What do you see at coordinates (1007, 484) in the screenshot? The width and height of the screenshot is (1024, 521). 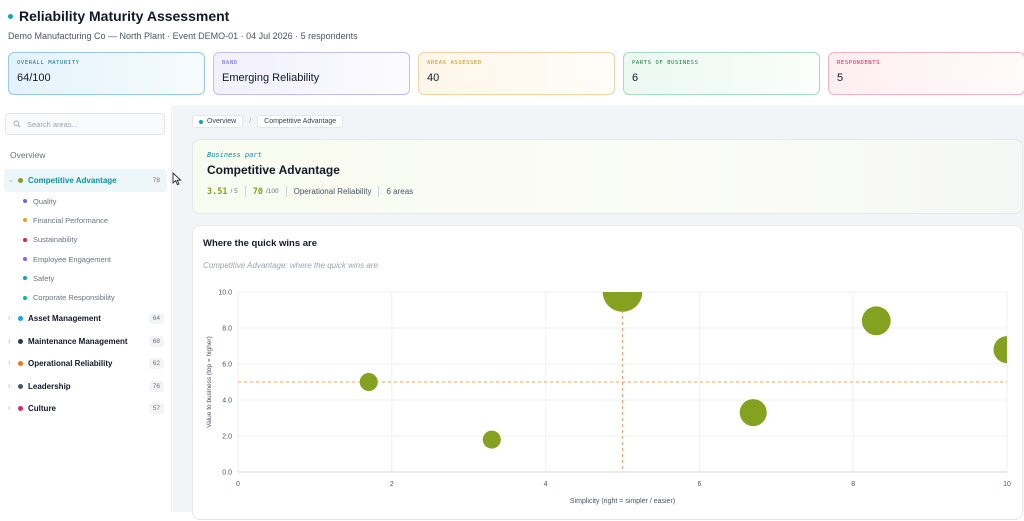 I see `x-tick-label: 10` at bounding box center [1007, 484].